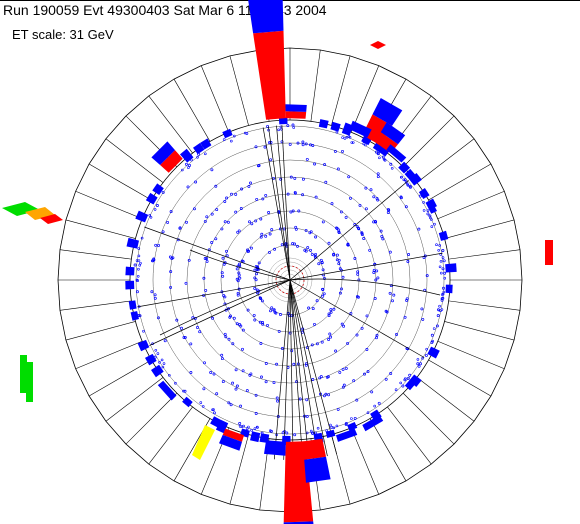 This screenshot has height=524, width=580. I want to click on curved-track, so click(225, 307).